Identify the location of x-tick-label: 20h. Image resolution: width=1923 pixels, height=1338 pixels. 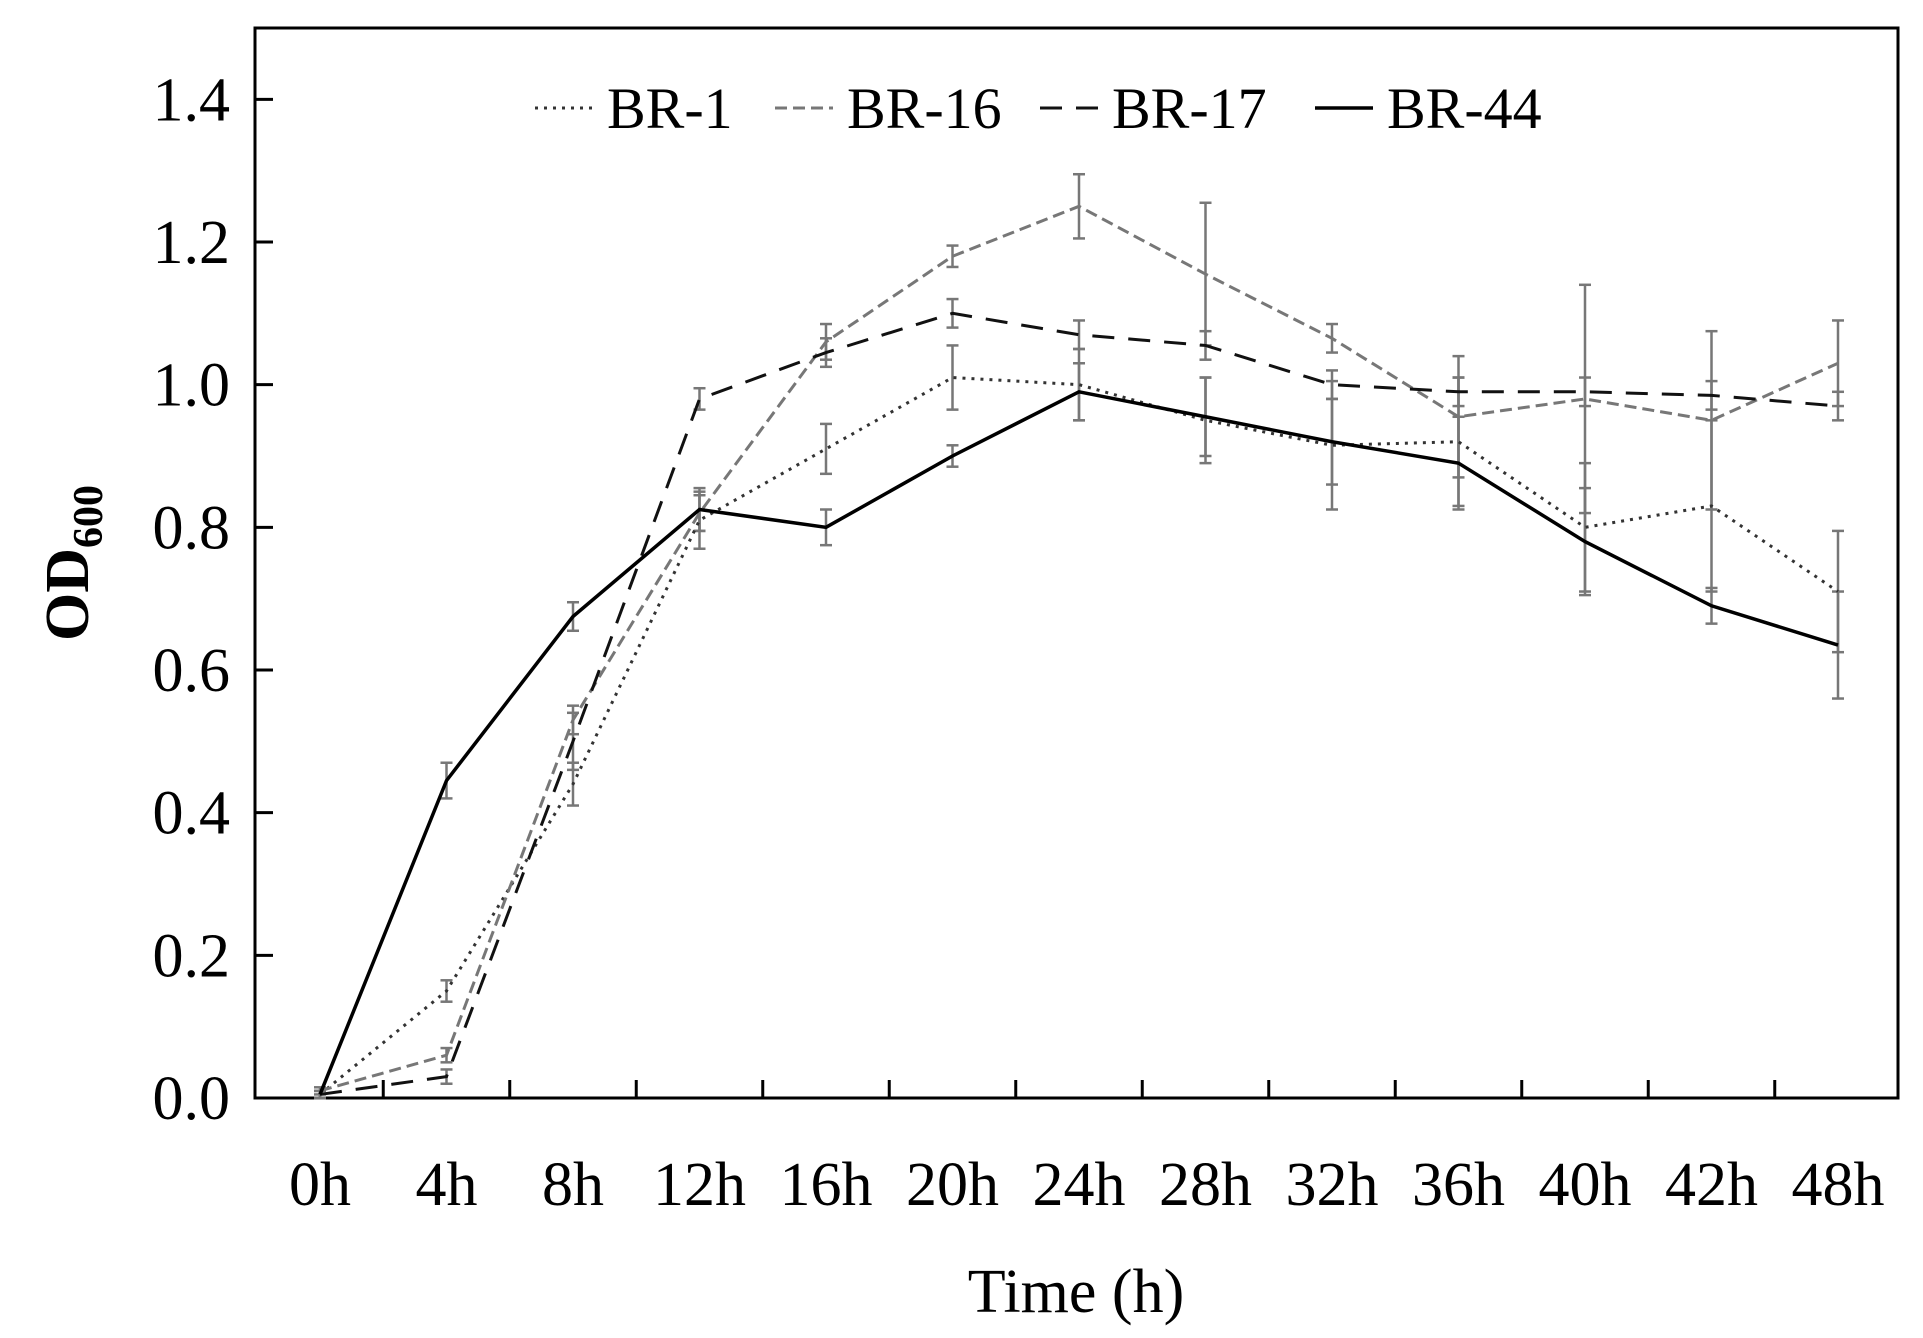
(952, 1185).